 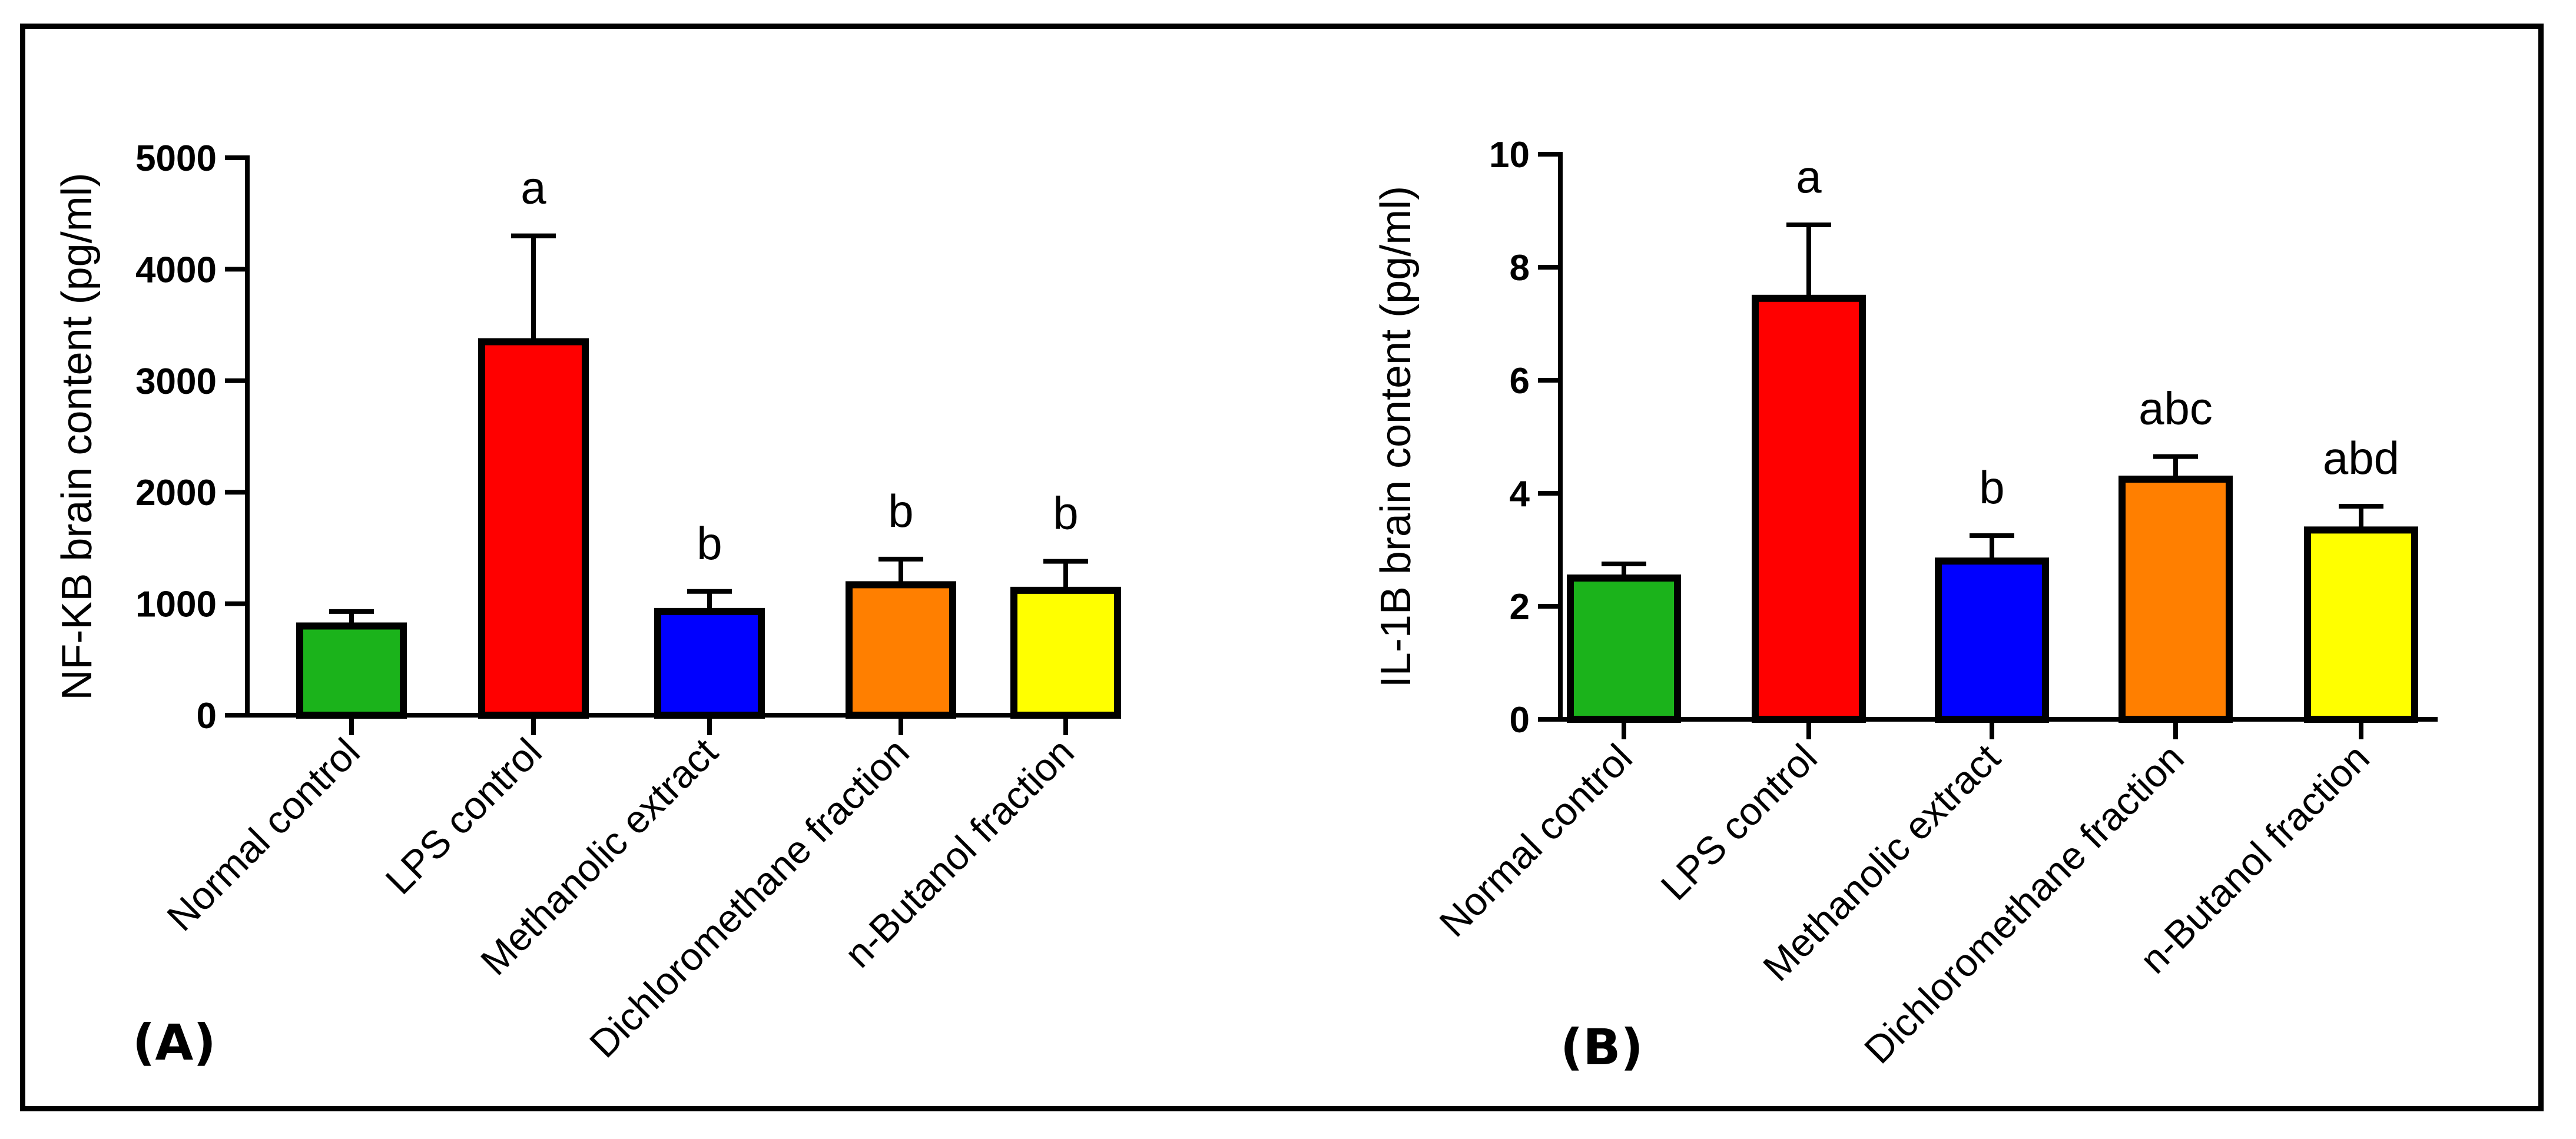 What do you see at coordinates (176, 158) in the screenshot?
I see `y-tick-label: 5000` at bounding box center [176, 158].